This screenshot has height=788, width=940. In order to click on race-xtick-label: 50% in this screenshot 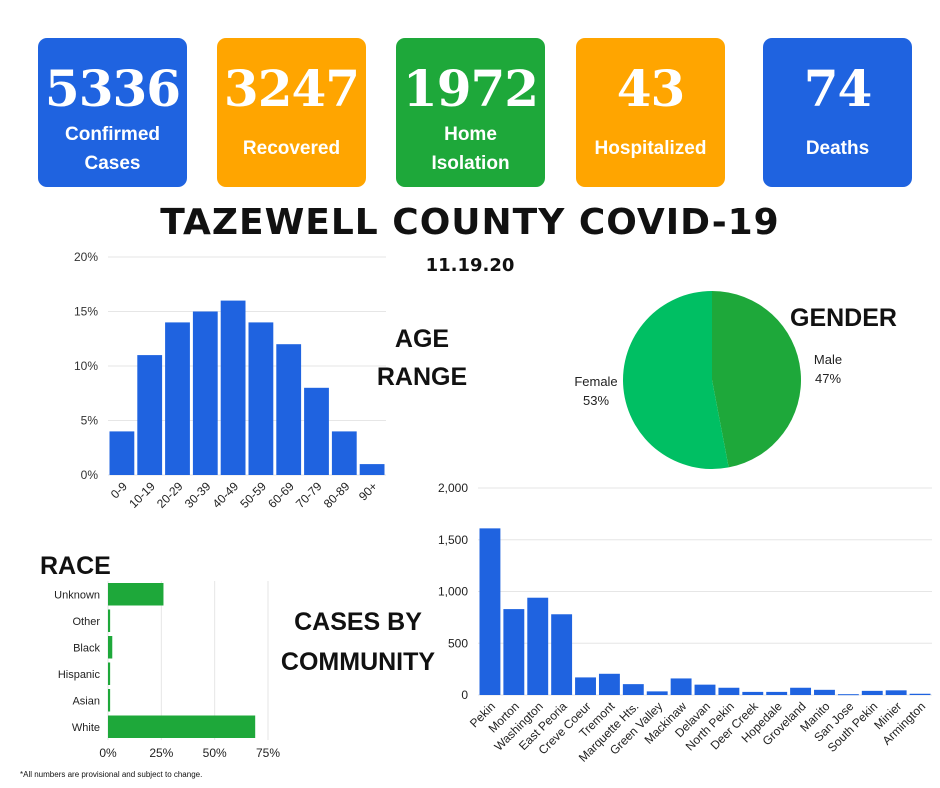, I will do `click(215, 753)`.